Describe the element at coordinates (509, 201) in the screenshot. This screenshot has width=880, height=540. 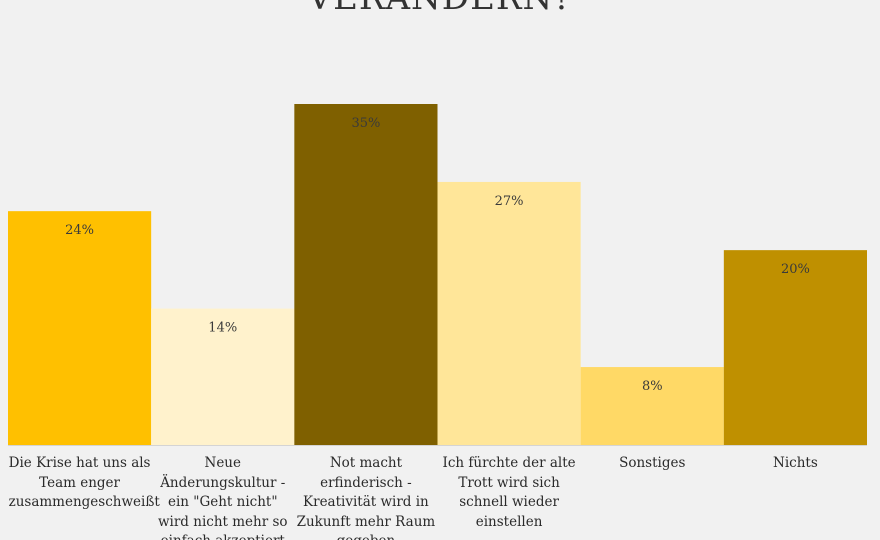
I see `data-label-4: 27%` at that location.